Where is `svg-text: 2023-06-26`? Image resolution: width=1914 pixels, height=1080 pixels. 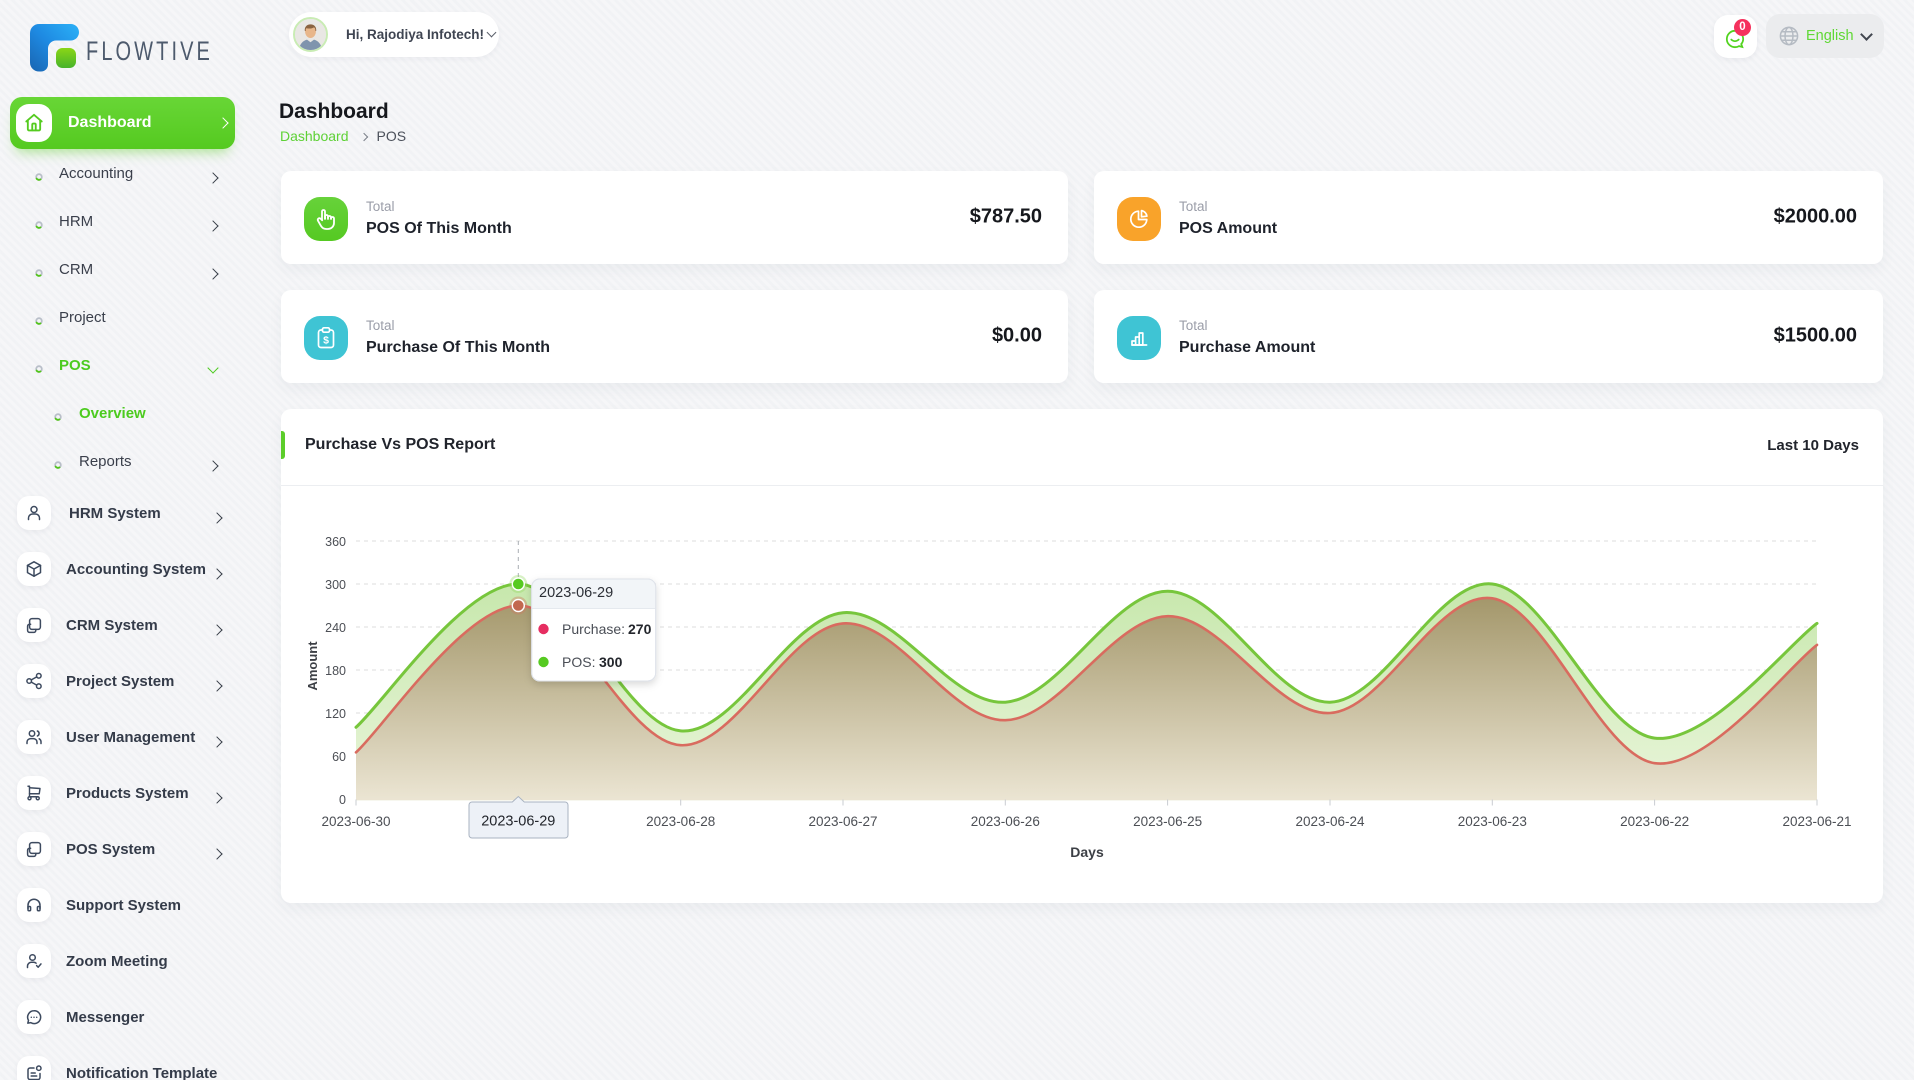
svg-text: 2023-06-26 is located at coordinates (1005, 821).